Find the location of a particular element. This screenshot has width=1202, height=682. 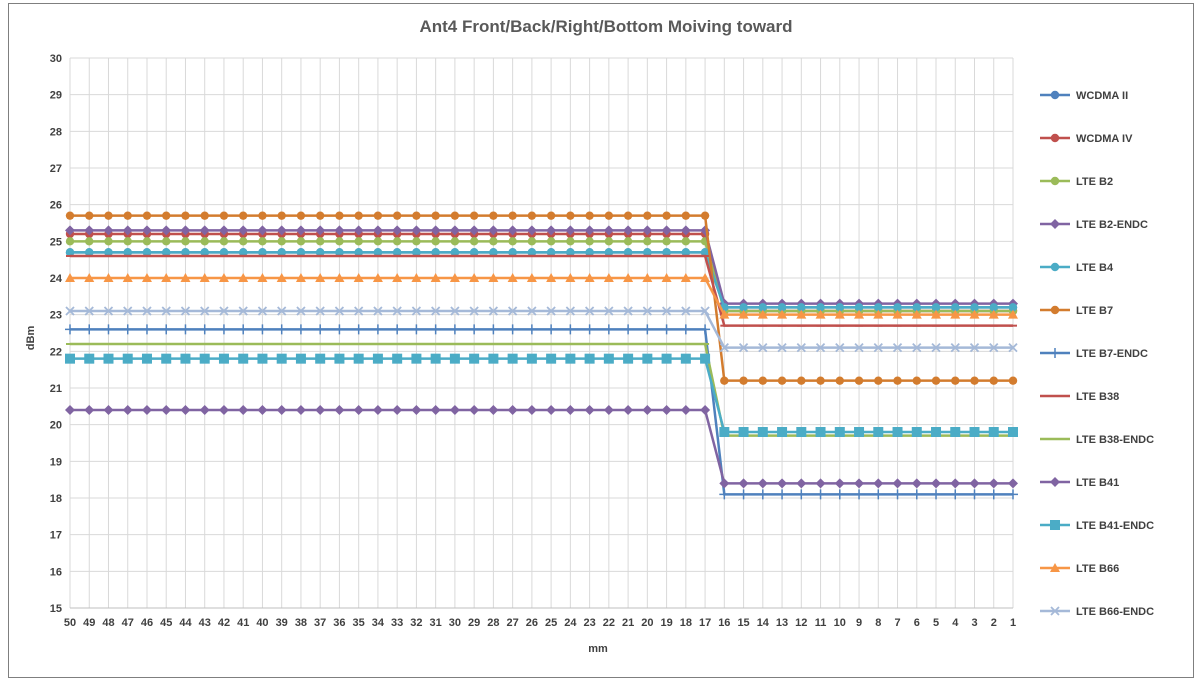

x-tick-label: 24 is located at coordinates (570, 623).